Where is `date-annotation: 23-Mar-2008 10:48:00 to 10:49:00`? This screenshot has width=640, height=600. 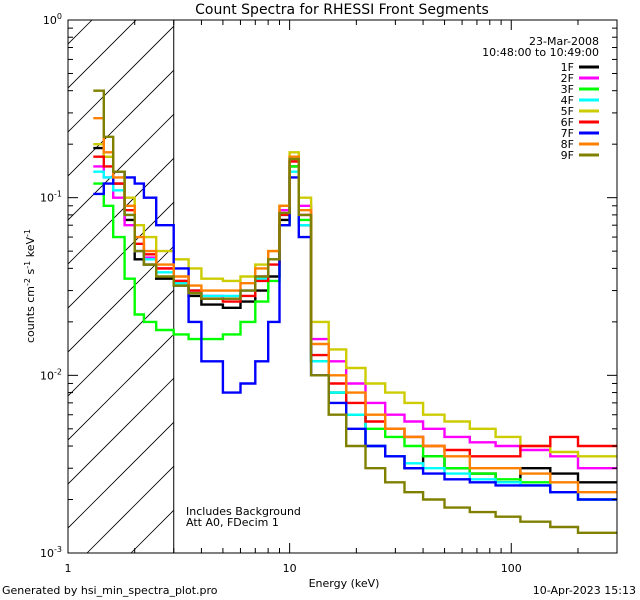
date-annotation: 23-Mar-2008 10:48:00 to 10:49:00 is located at coordinates (540, 47).